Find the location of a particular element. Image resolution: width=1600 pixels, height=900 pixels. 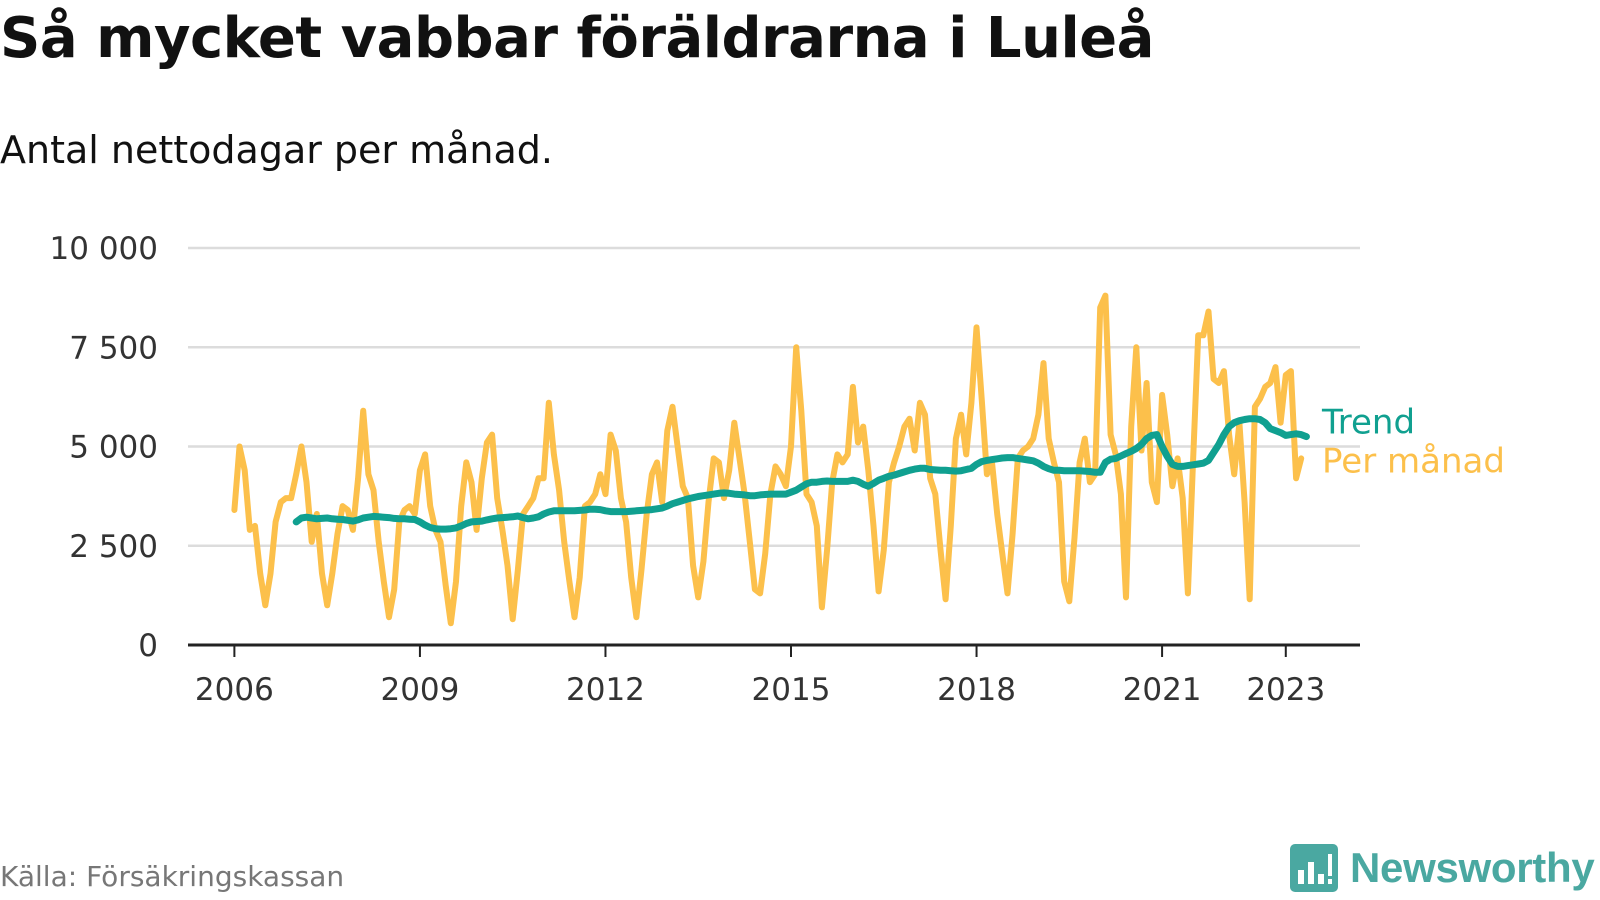

chart-title: Så mycket vabbar föräldrarna i Luleå is located at coordinates (577, 38).